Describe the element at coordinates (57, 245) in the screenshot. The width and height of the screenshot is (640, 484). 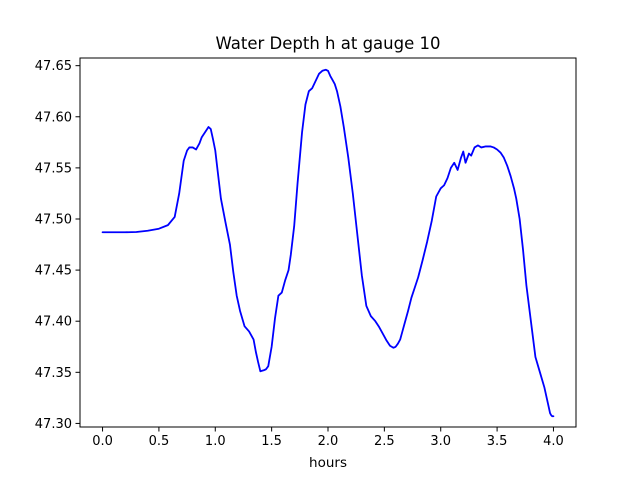
I see `y-axis: 47.30 47.35 47.40 47.45 47.50 47.55 47.60 47.65` at that location.